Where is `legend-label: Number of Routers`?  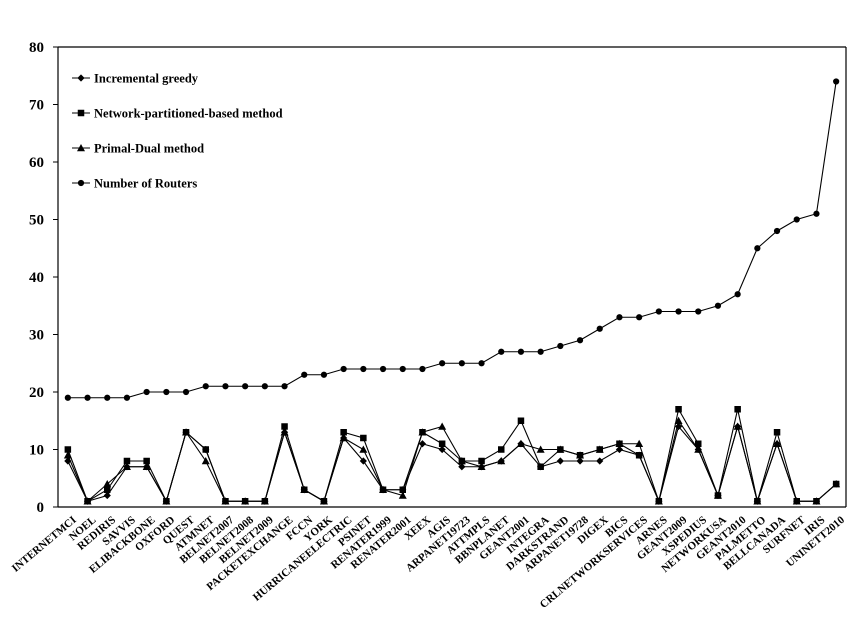
legend-label: Number of Routers is located at coordinates (145, 184).